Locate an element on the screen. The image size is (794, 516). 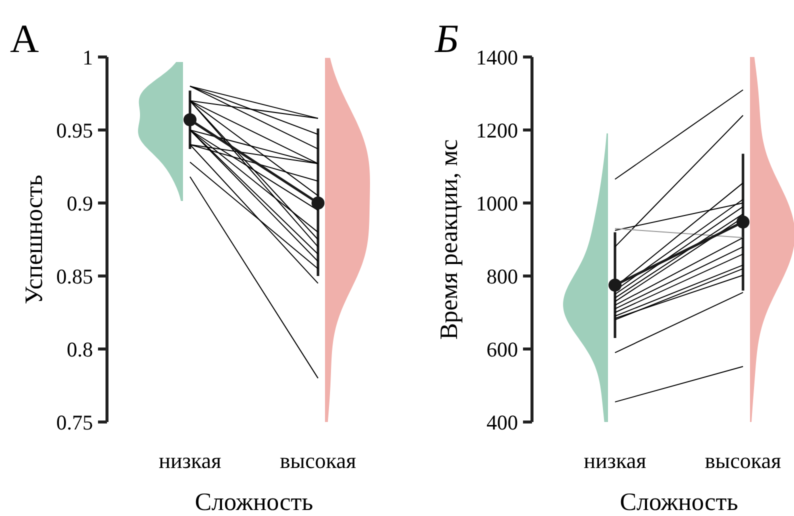
chart-title: А is located at coordinates (24, 38).